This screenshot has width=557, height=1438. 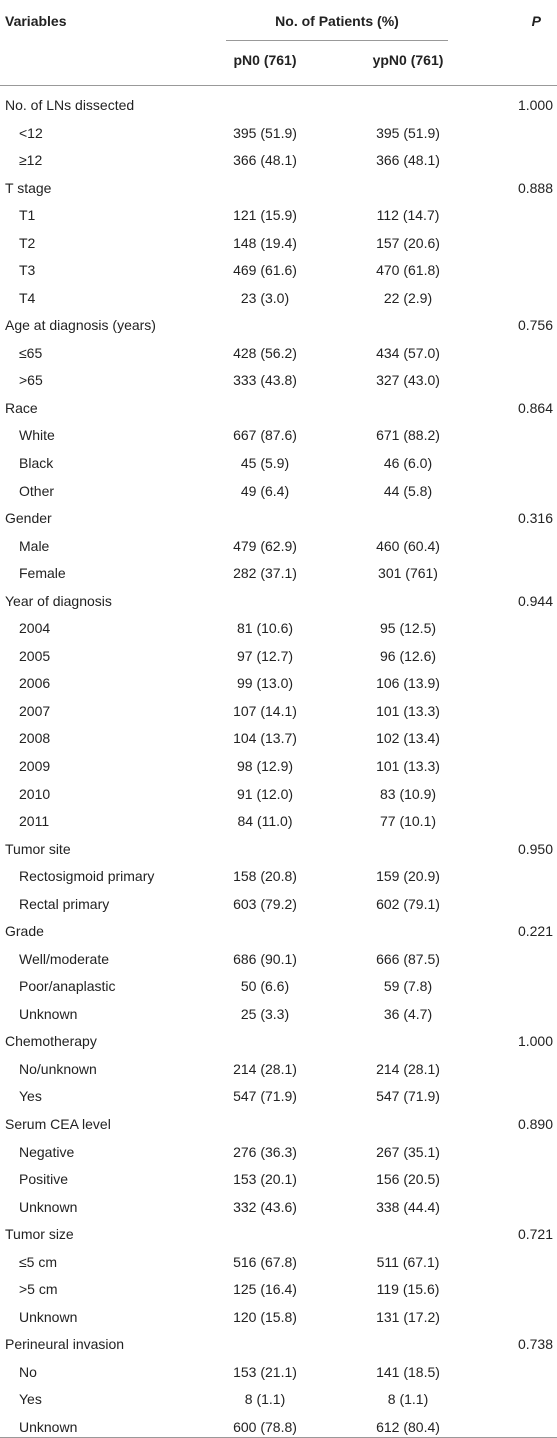 What do you see at coordinates (265, 628) in the screenshot?
I see `cell-pn0: 81 (10.6)` at bounding box center [265, 628].